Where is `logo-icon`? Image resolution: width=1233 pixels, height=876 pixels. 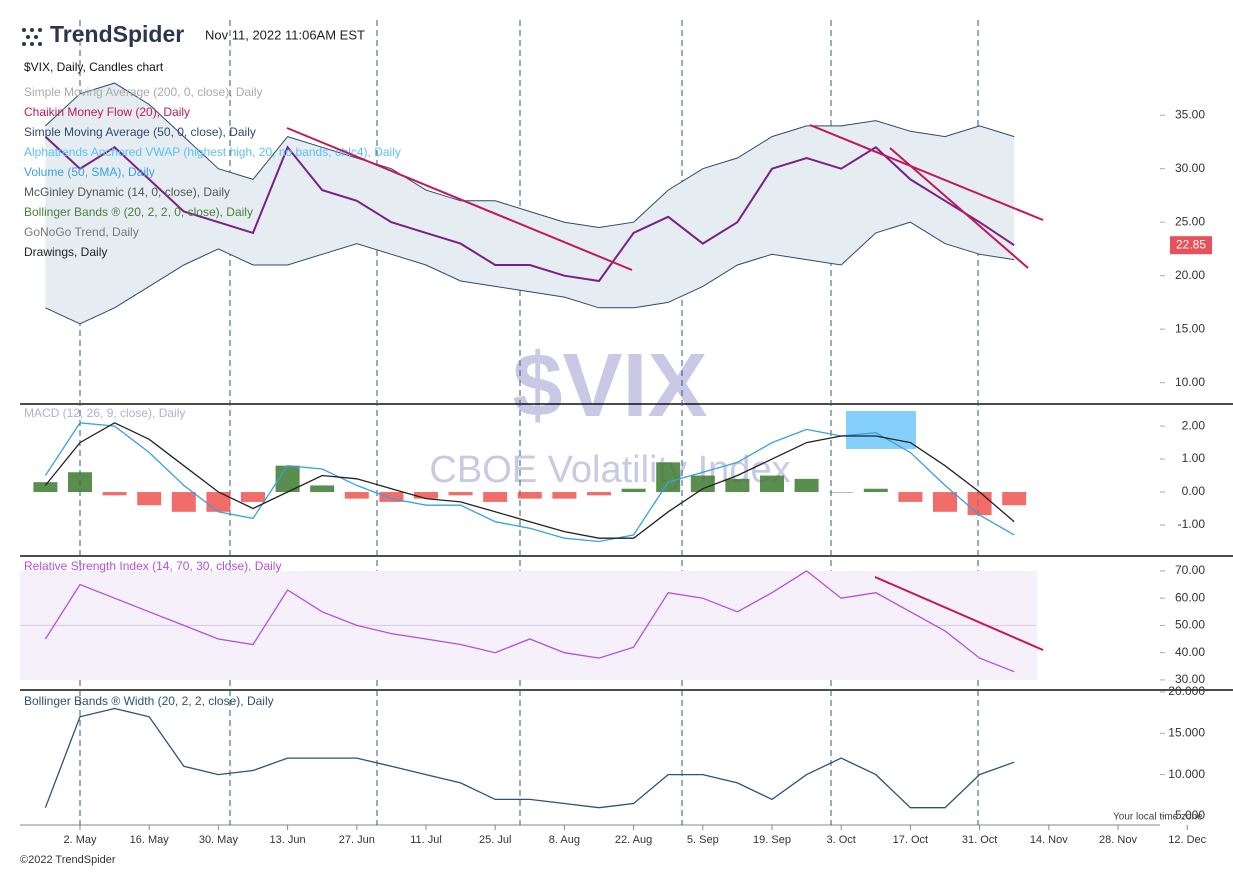
logo-icon is located at coordinates (32, 37).